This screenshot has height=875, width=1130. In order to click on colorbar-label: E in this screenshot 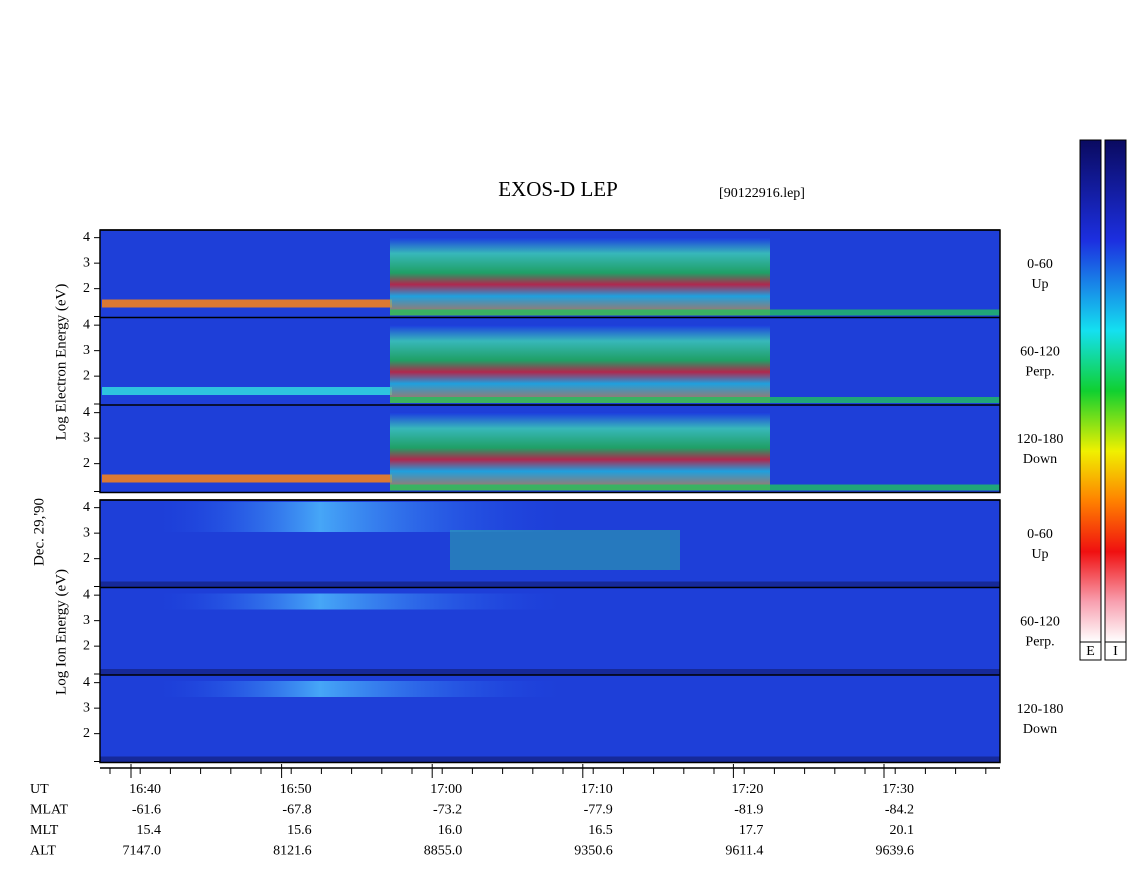, I will do `click(1090, 651)`.